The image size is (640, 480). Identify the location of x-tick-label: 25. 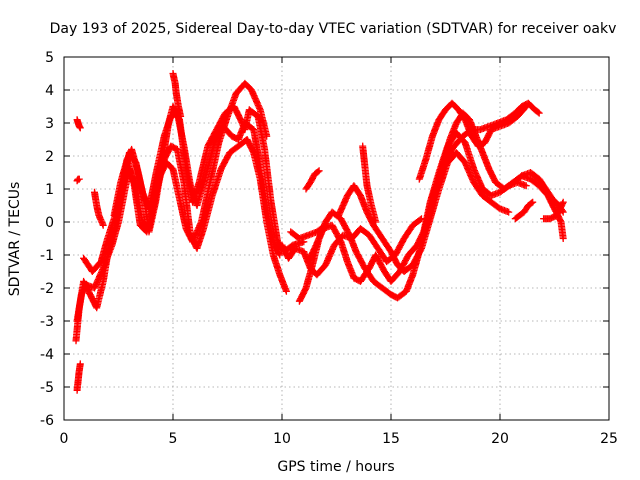
(609, 439).